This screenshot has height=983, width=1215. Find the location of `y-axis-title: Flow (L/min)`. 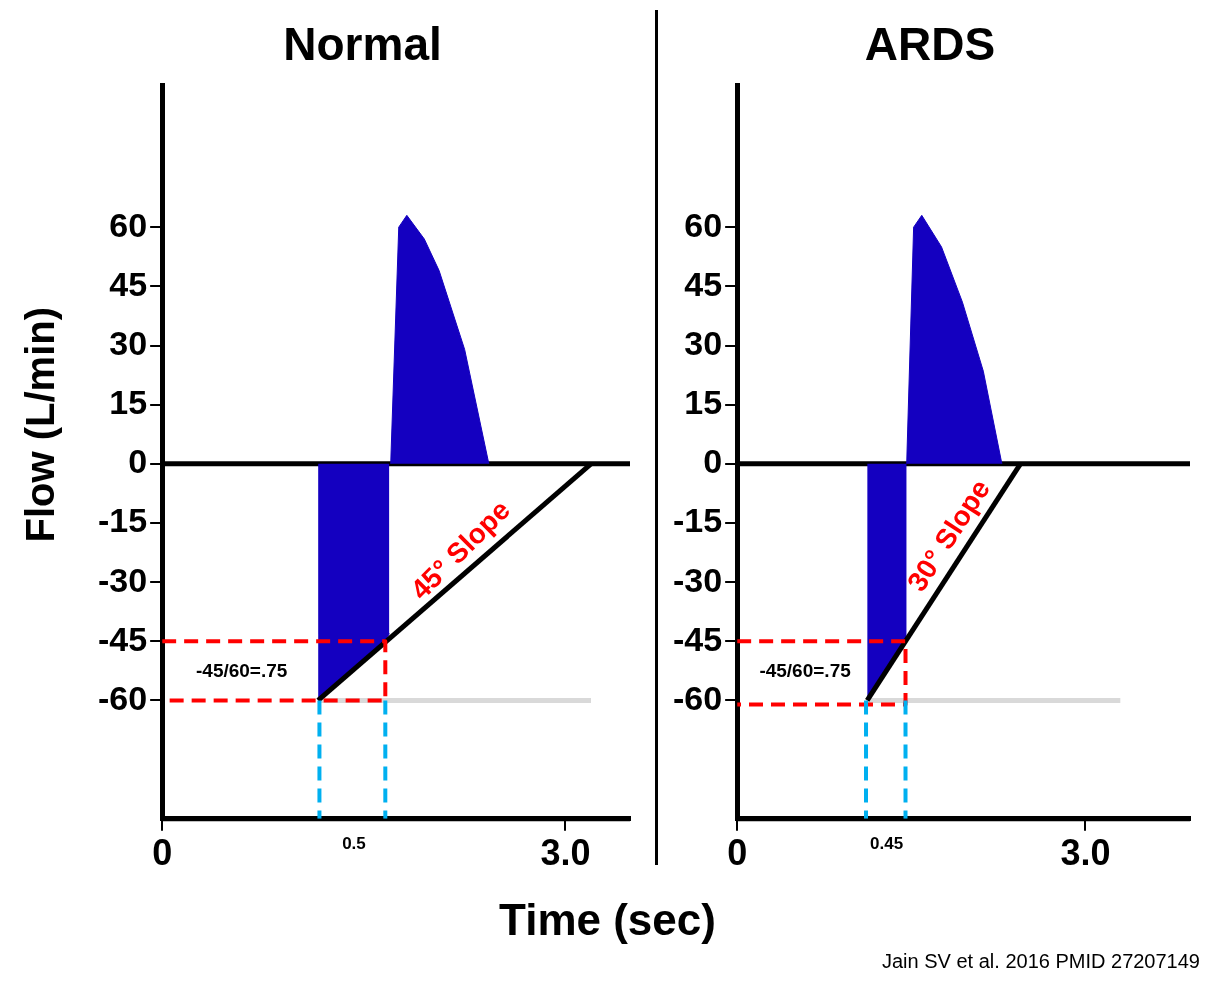

y-axis-title: Flow (L/min) is located at coordinates (40, 424).